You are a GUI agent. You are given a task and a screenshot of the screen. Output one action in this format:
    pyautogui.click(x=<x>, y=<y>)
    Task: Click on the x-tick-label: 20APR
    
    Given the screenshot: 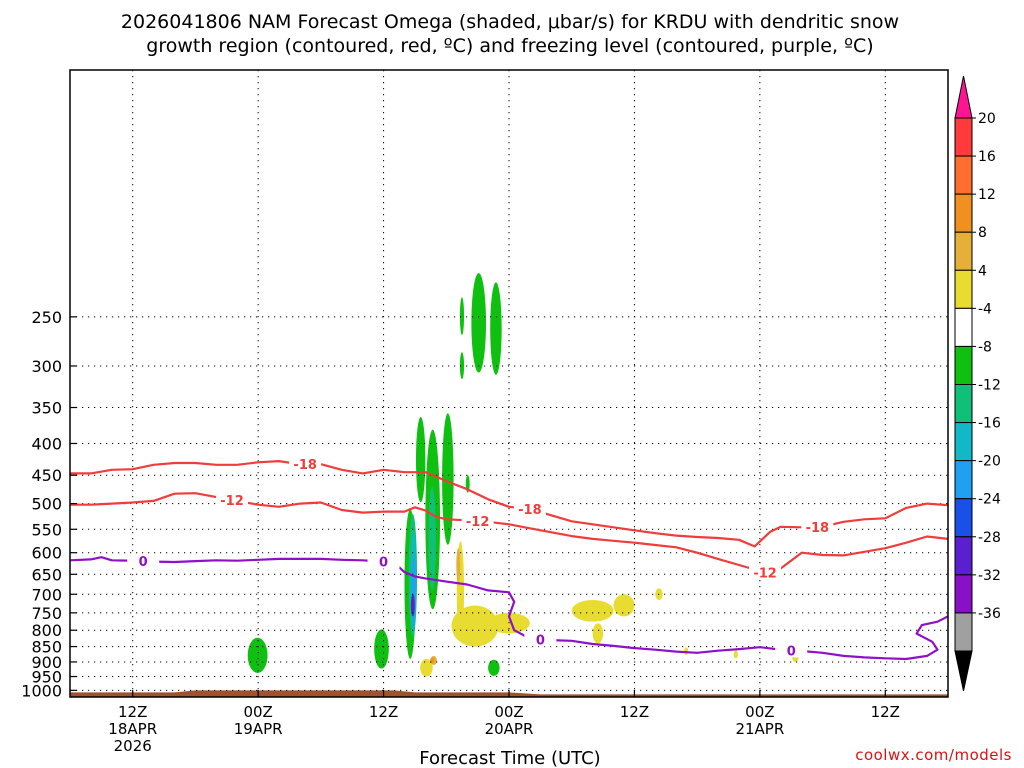 What is the action you would take?
    pyautogui.click(x=509, y=729)
    